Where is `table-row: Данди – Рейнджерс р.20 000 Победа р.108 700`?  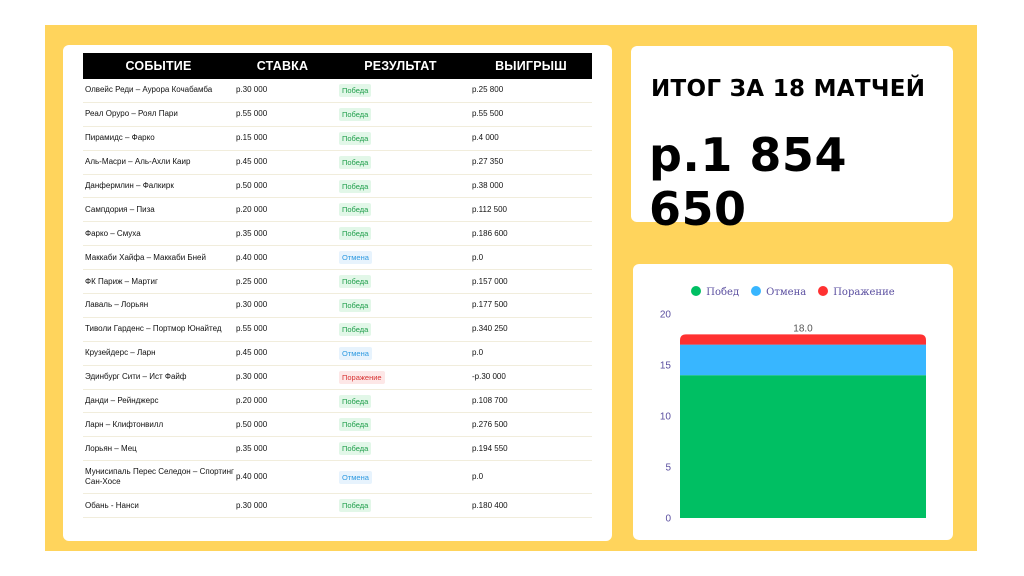
table-row: Данди – Рейнджерс р.20 000 Победа р.108 700 is located at coordinates (337, 401).